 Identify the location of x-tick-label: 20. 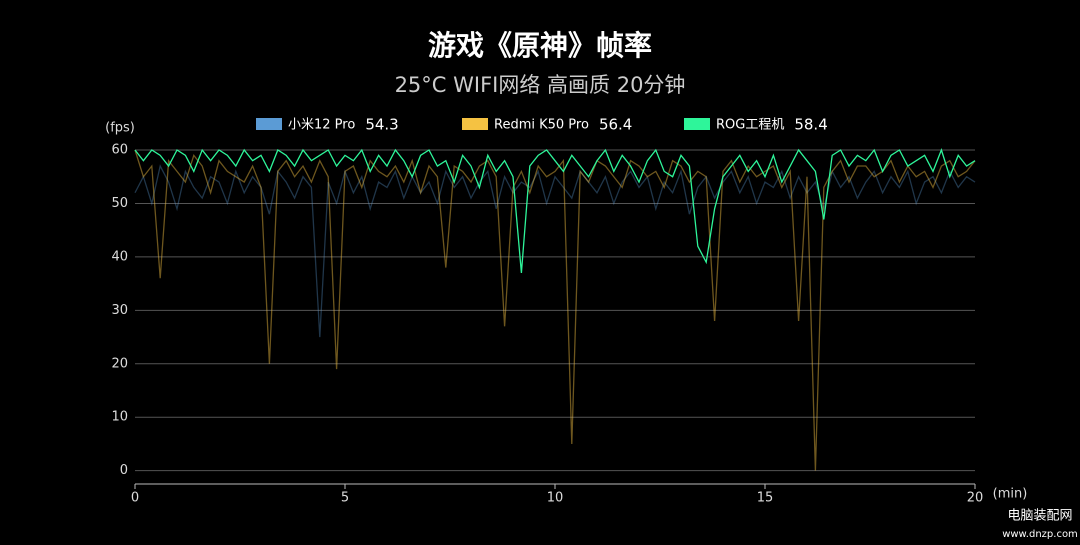
(975, 498).